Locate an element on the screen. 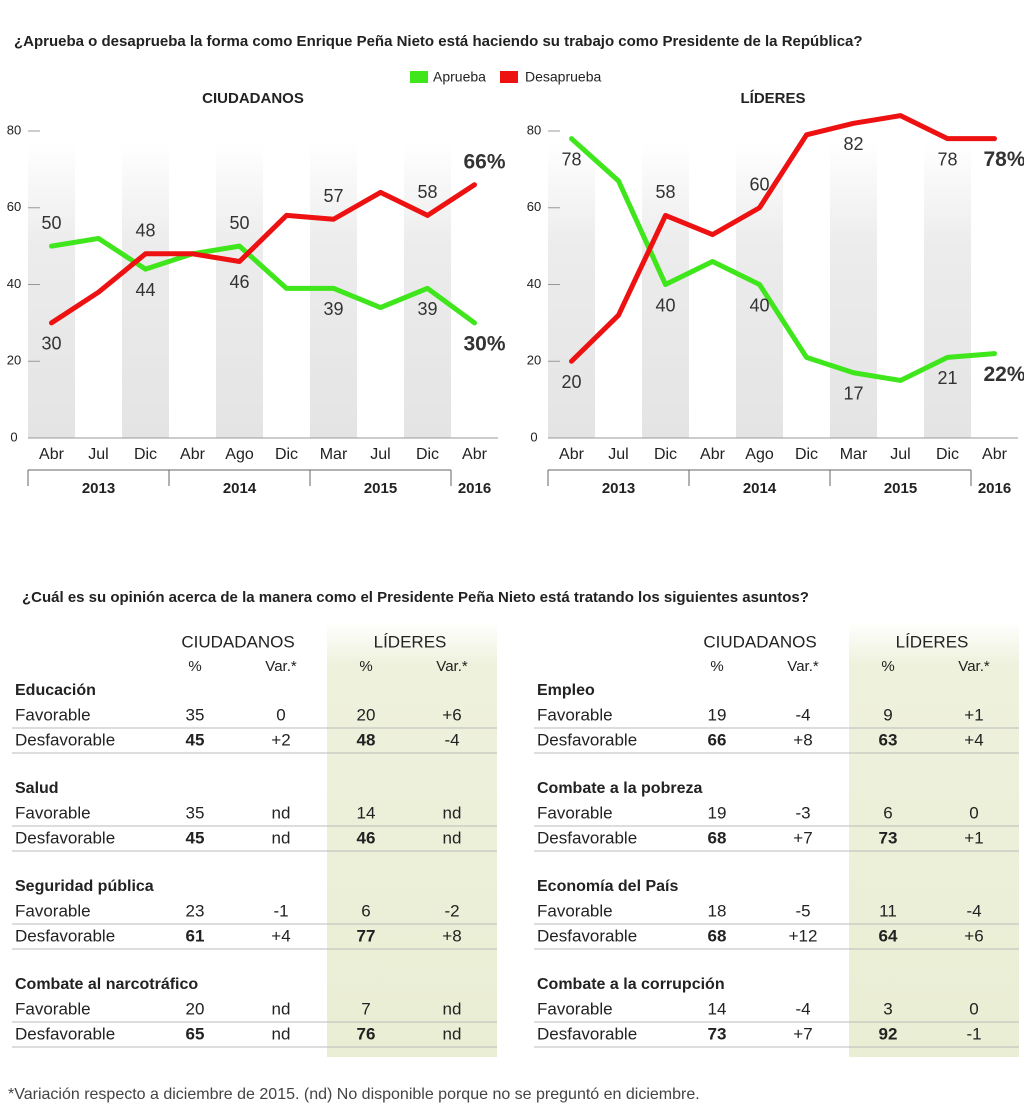  cell: 73 is located at coordinates (888, 837).